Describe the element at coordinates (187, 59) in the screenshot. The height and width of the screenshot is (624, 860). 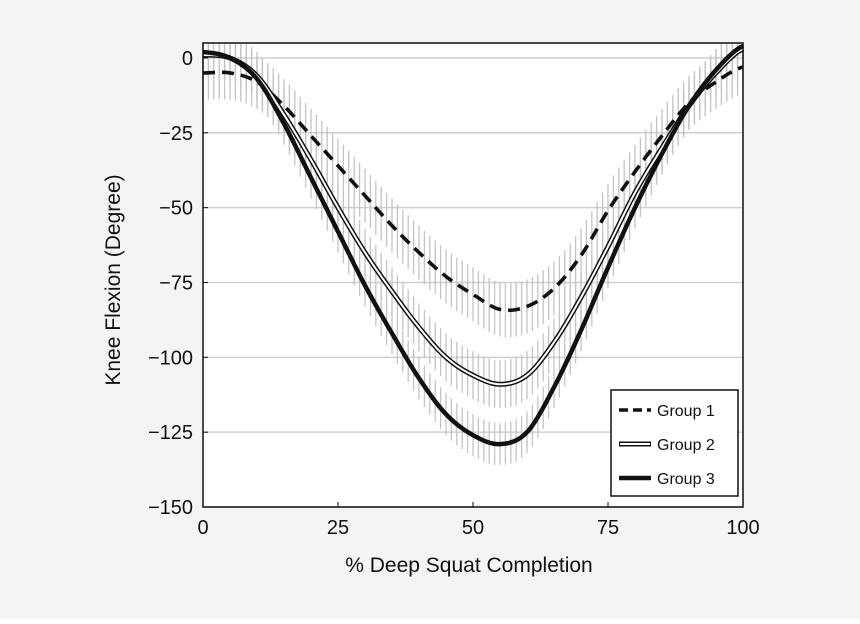
I see `y-tick-label: 0` at that location.